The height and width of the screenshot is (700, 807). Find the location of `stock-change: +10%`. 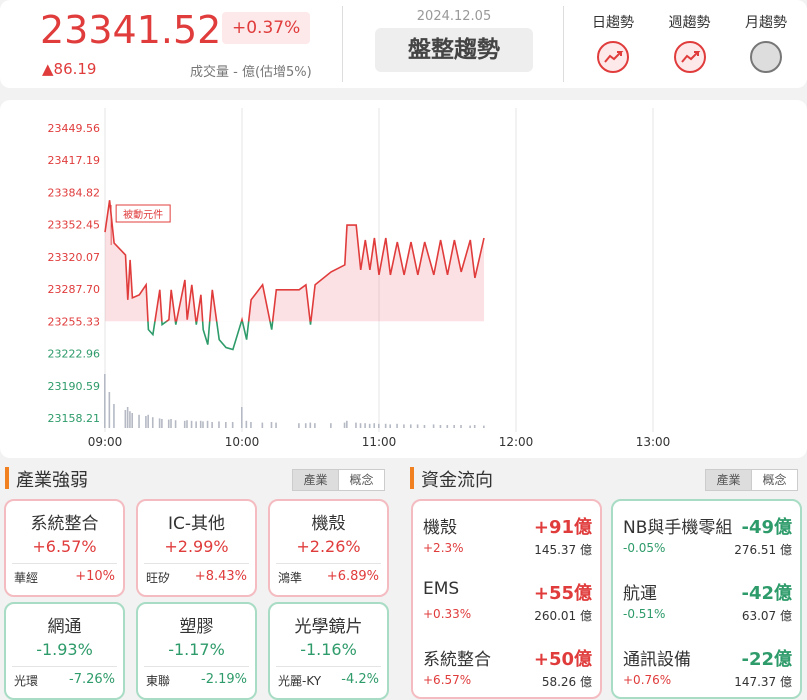

stock-change: +10% is located at coordinates (95, 576).